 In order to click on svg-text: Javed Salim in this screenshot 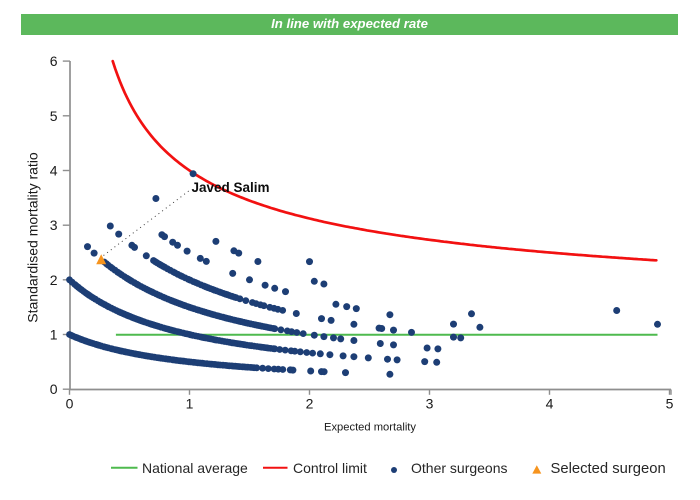, I will do `click(231, 187)`.